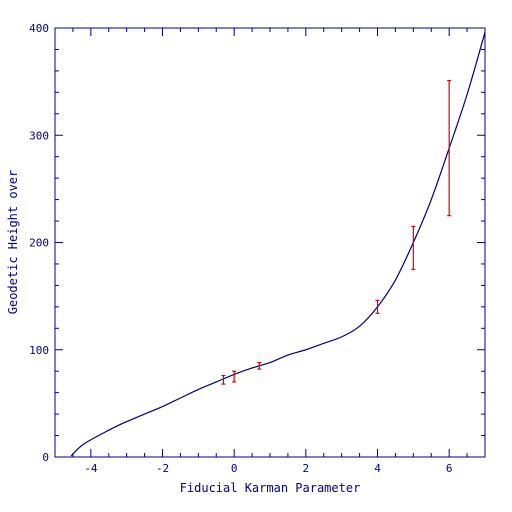 The height and width of the screenshot is (512, 512). Describe the element at coordinates (91, 468) in the screenshot. I see `x-tick-label: -4` at that location.